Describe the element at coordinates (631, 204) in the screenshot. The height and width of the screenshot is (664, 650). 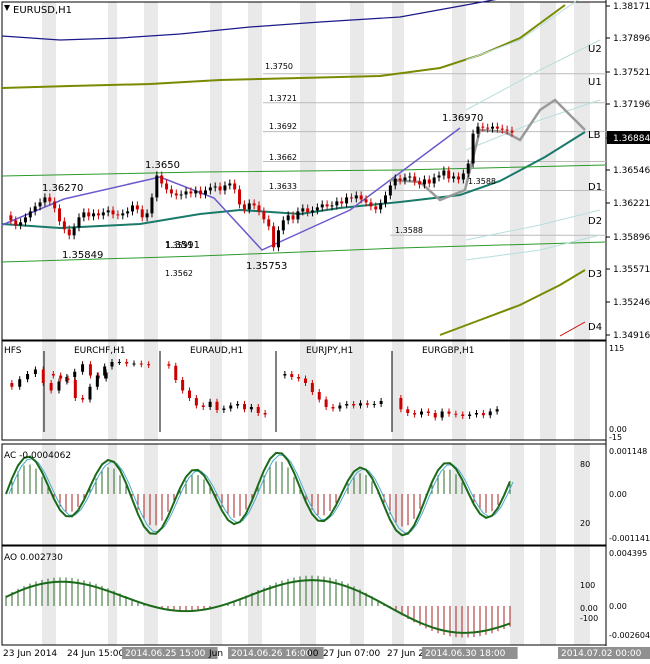
I see `price-tick-label: 1.36221` at that location.